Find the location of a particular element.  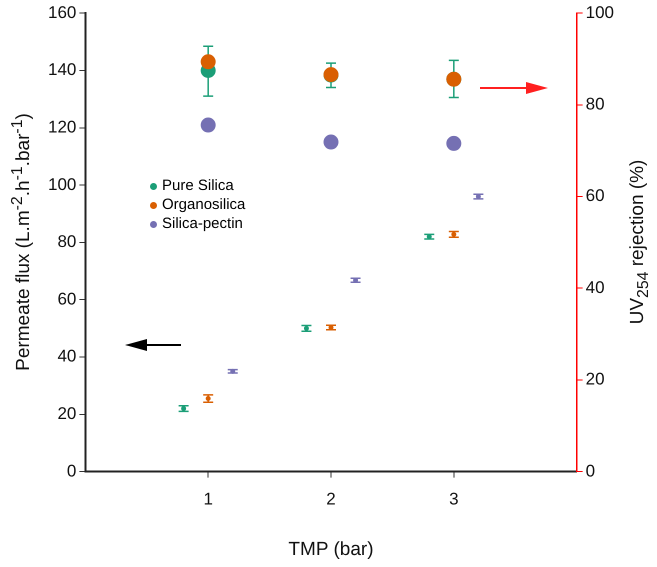

x-tick-label: 2 is located at coordinates (331, 498).